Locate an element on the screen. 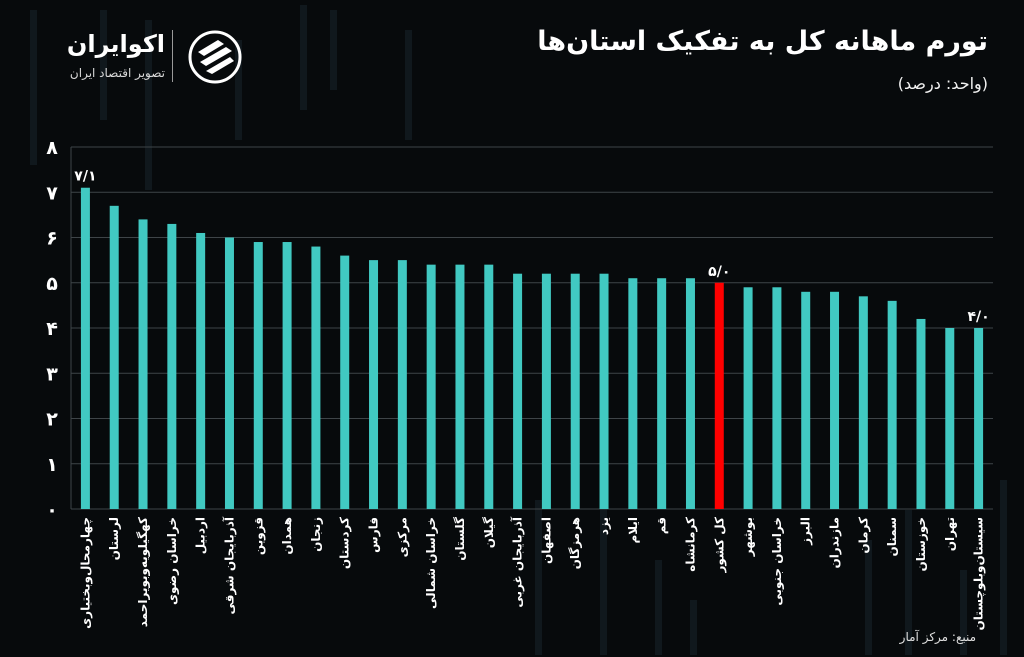 The height and width of the screenshot is (657, 1024). x-tick-label: چهارمحال‌وبختیاری is located at coordinates (85, 573).